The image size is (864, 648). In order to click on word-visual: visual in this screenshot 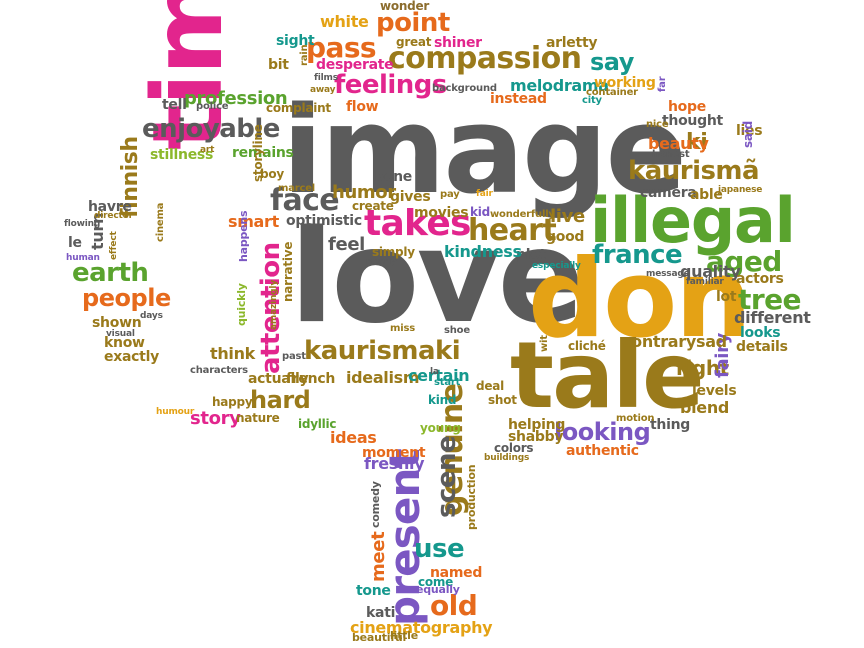, I will do `click(120, 334)`.